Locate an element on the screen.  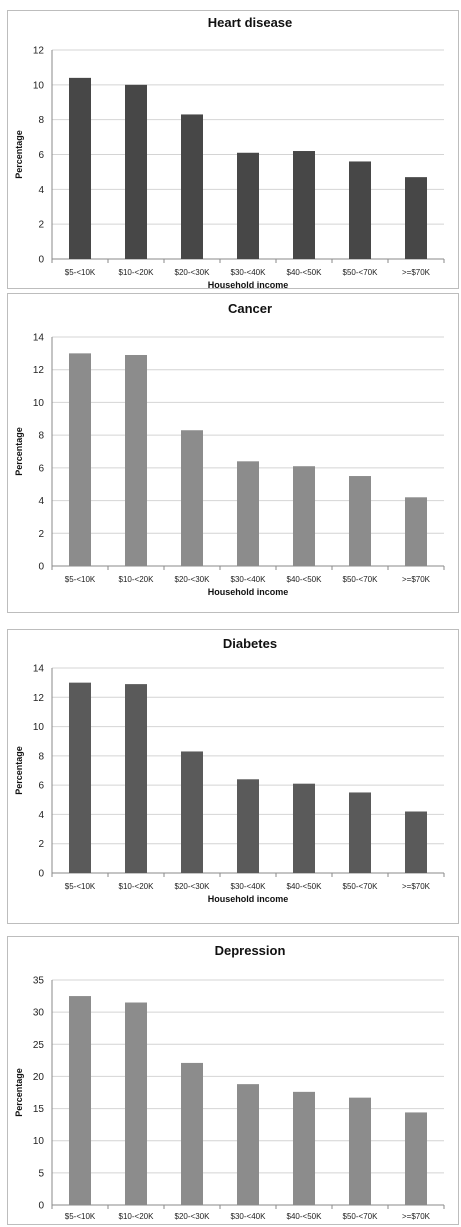
y-tick-label: 25 is located at coordinates (39, 1045).